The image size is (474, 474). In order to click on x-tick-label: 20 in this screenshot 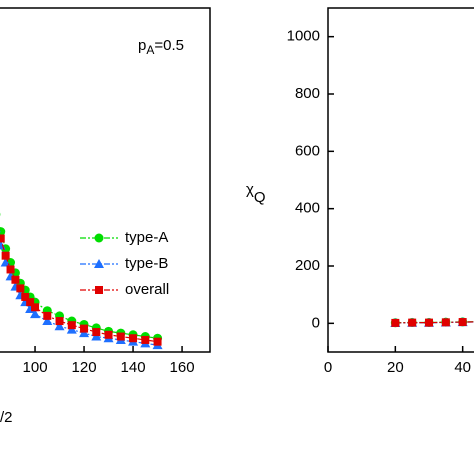, I will do `click(395, 367)`.